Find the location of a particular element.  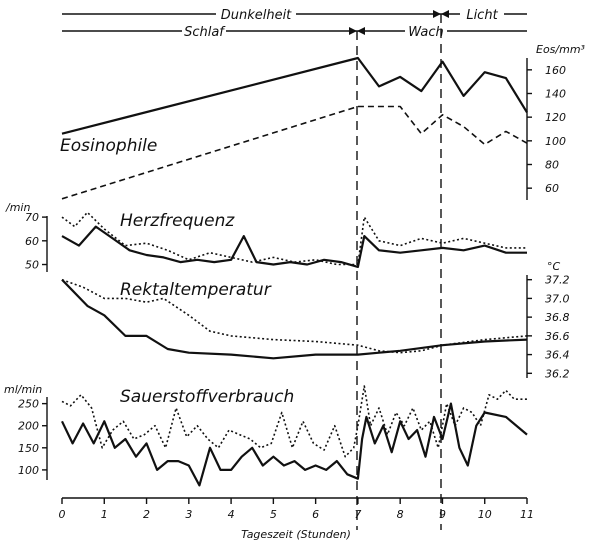

x-tick-label: 8 is located at coordinates (400, 514).